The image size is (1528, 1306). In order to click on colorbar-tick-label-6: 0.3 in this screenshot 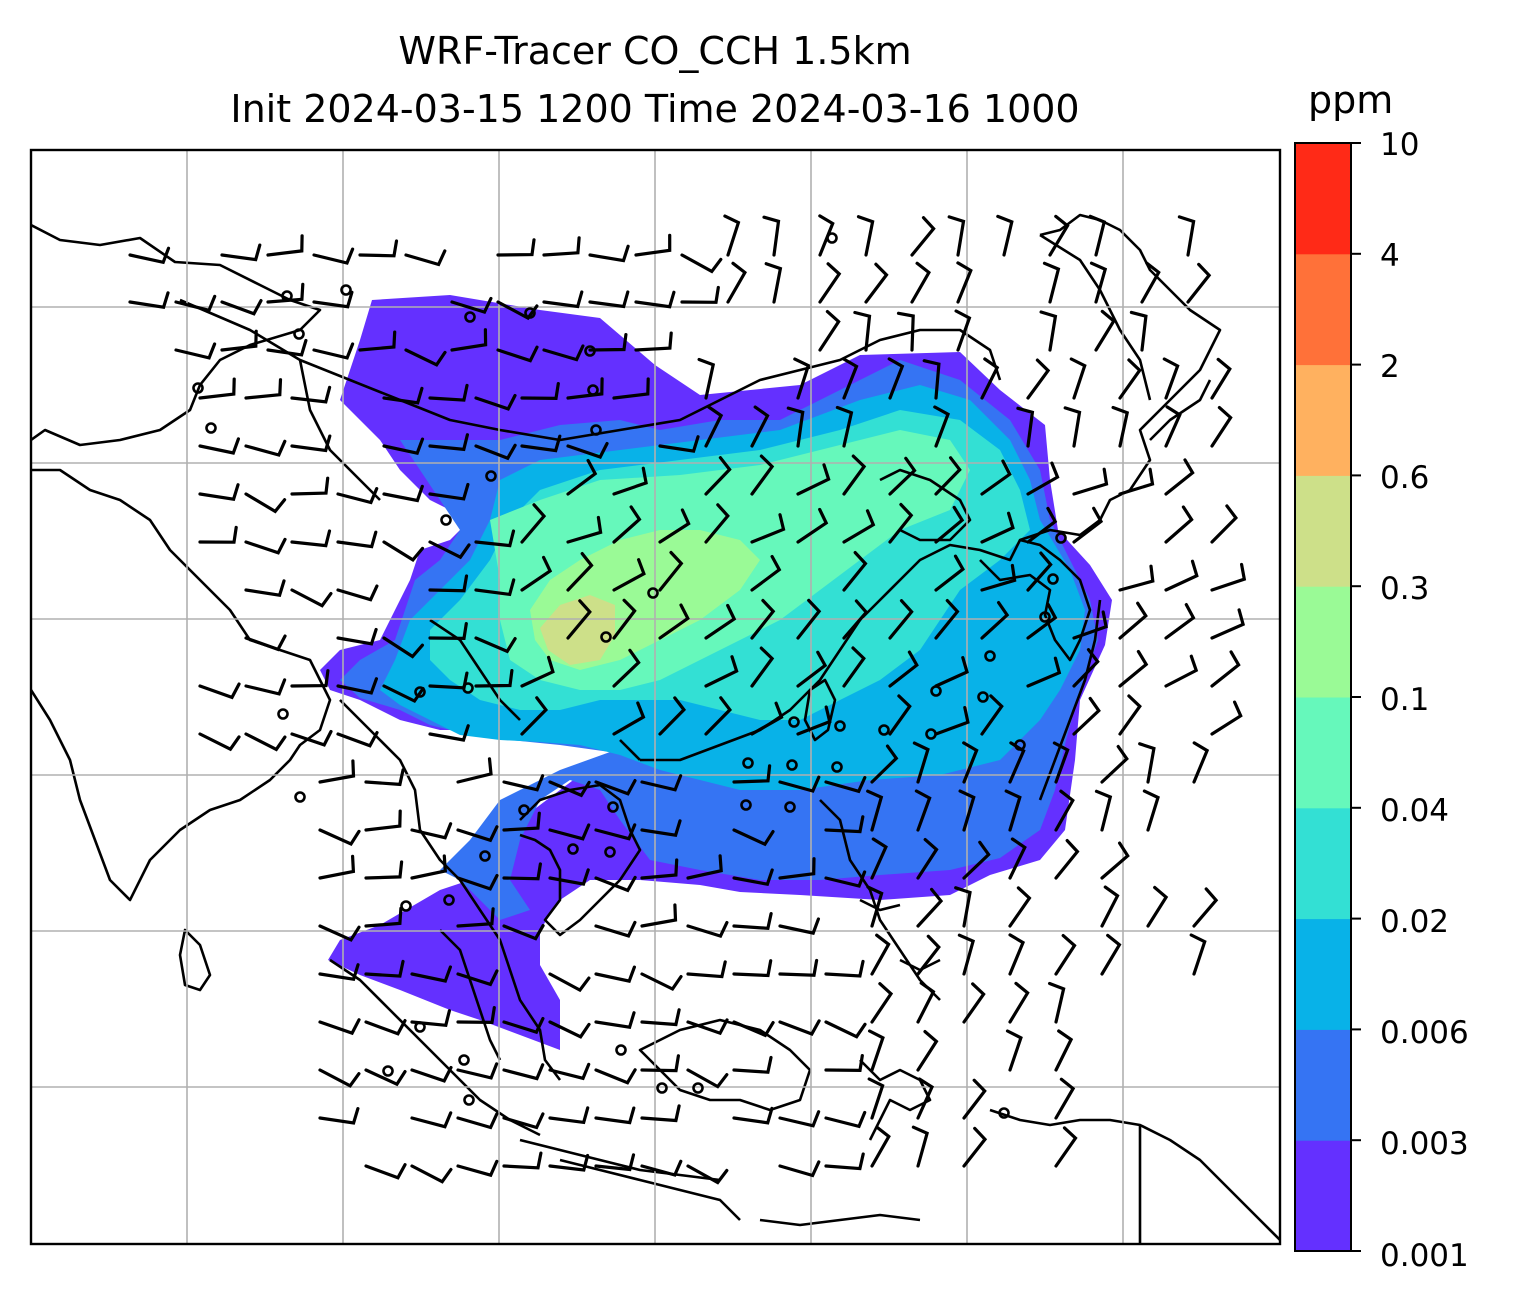, I will do `click(1405, 589)`.